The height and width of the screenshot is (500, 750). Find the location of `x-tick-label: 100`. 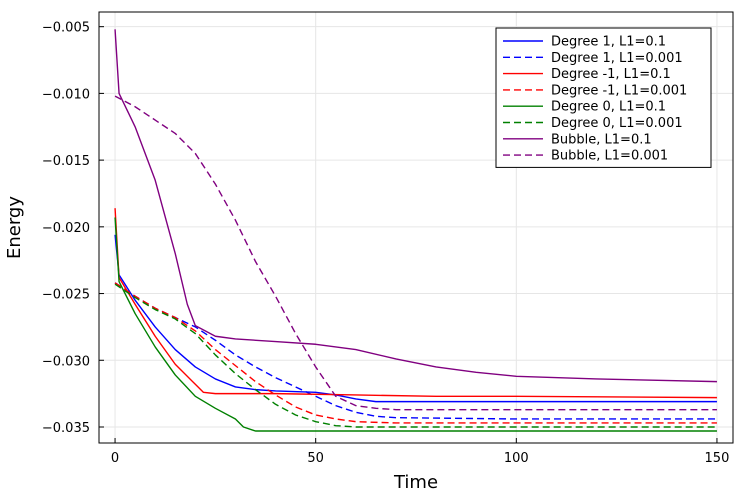

x-tick-label: 100 is located at coordinates (516, 458).